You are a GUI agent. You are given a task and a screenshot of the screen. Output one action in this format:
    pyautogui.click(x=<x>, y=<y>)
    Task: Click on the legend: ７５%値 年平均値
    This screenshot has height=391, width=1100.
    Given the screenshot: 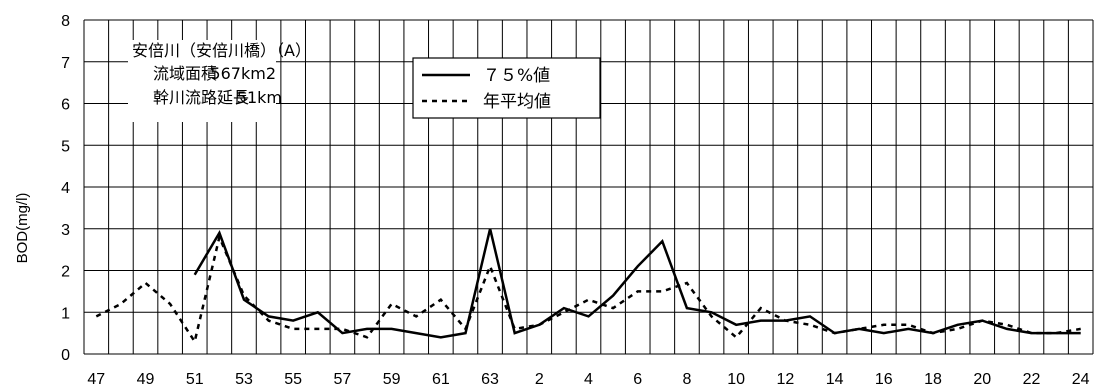 What is the action you would take?
    pyautogui.click(x=506, y=88)
    